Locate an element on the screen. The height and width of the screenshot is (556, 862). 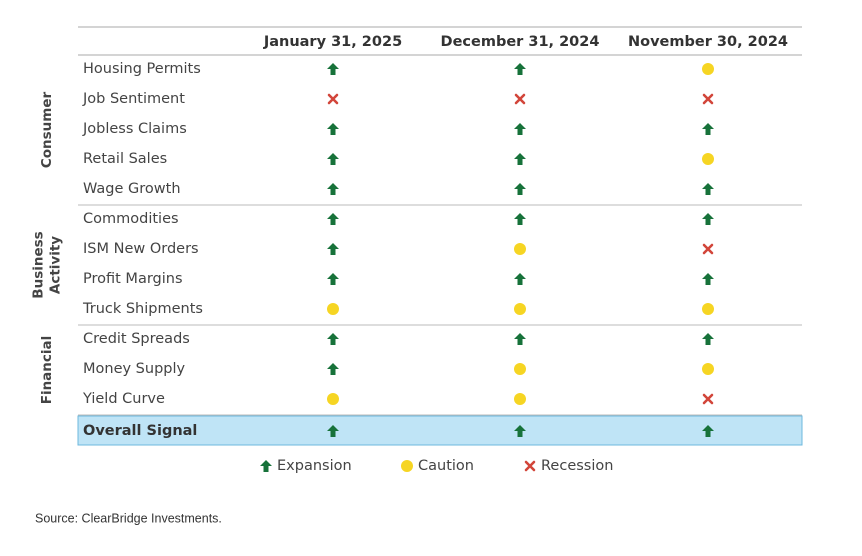
overall-band is located at coordinates (440, 430).